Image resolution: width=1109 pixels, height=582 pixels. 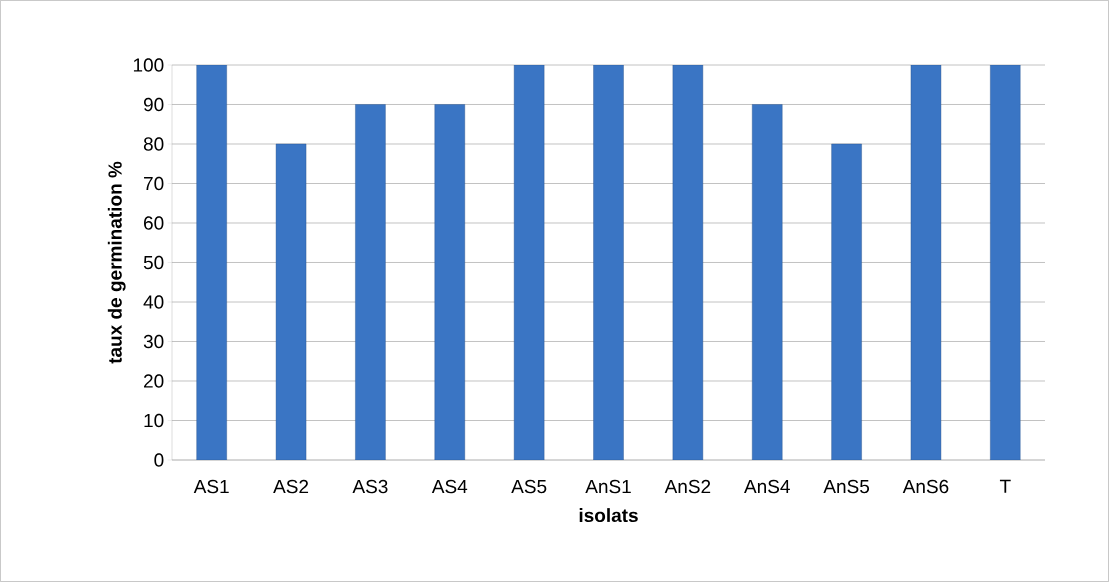 What do you see at coordinates (154, 183) in the screenshot?
I see `y-tick-label: 70` at bounding box center [154, 183].